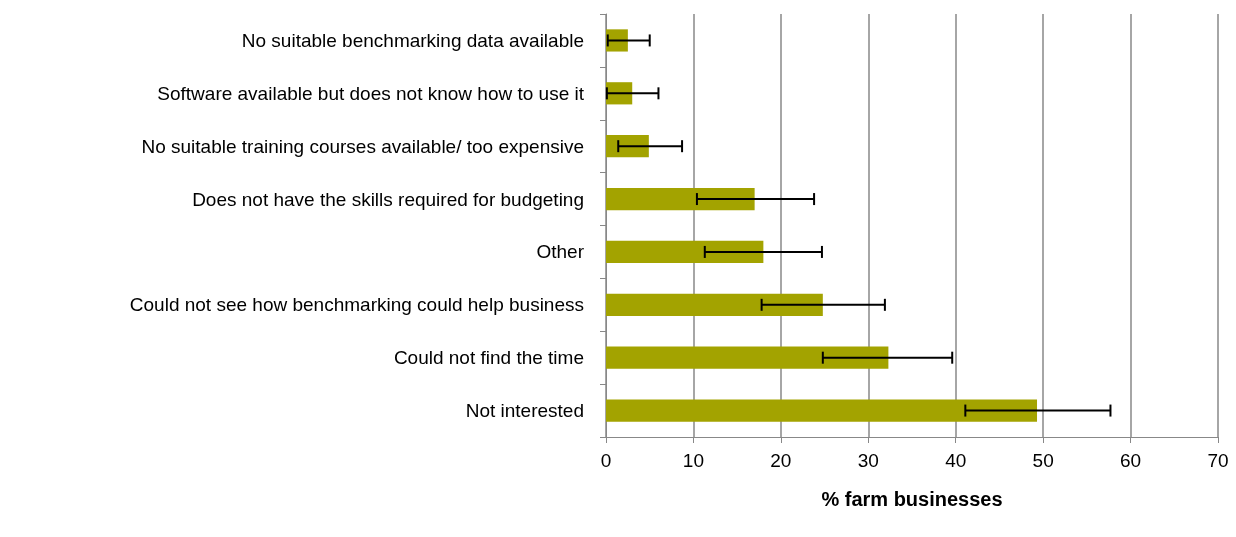 This screenshot has height=537, width=1236. What do you see at coordinates (1043, 460) in the screenshot?
I see `x-tick-label: 50` at bounding box center [1043, 460].